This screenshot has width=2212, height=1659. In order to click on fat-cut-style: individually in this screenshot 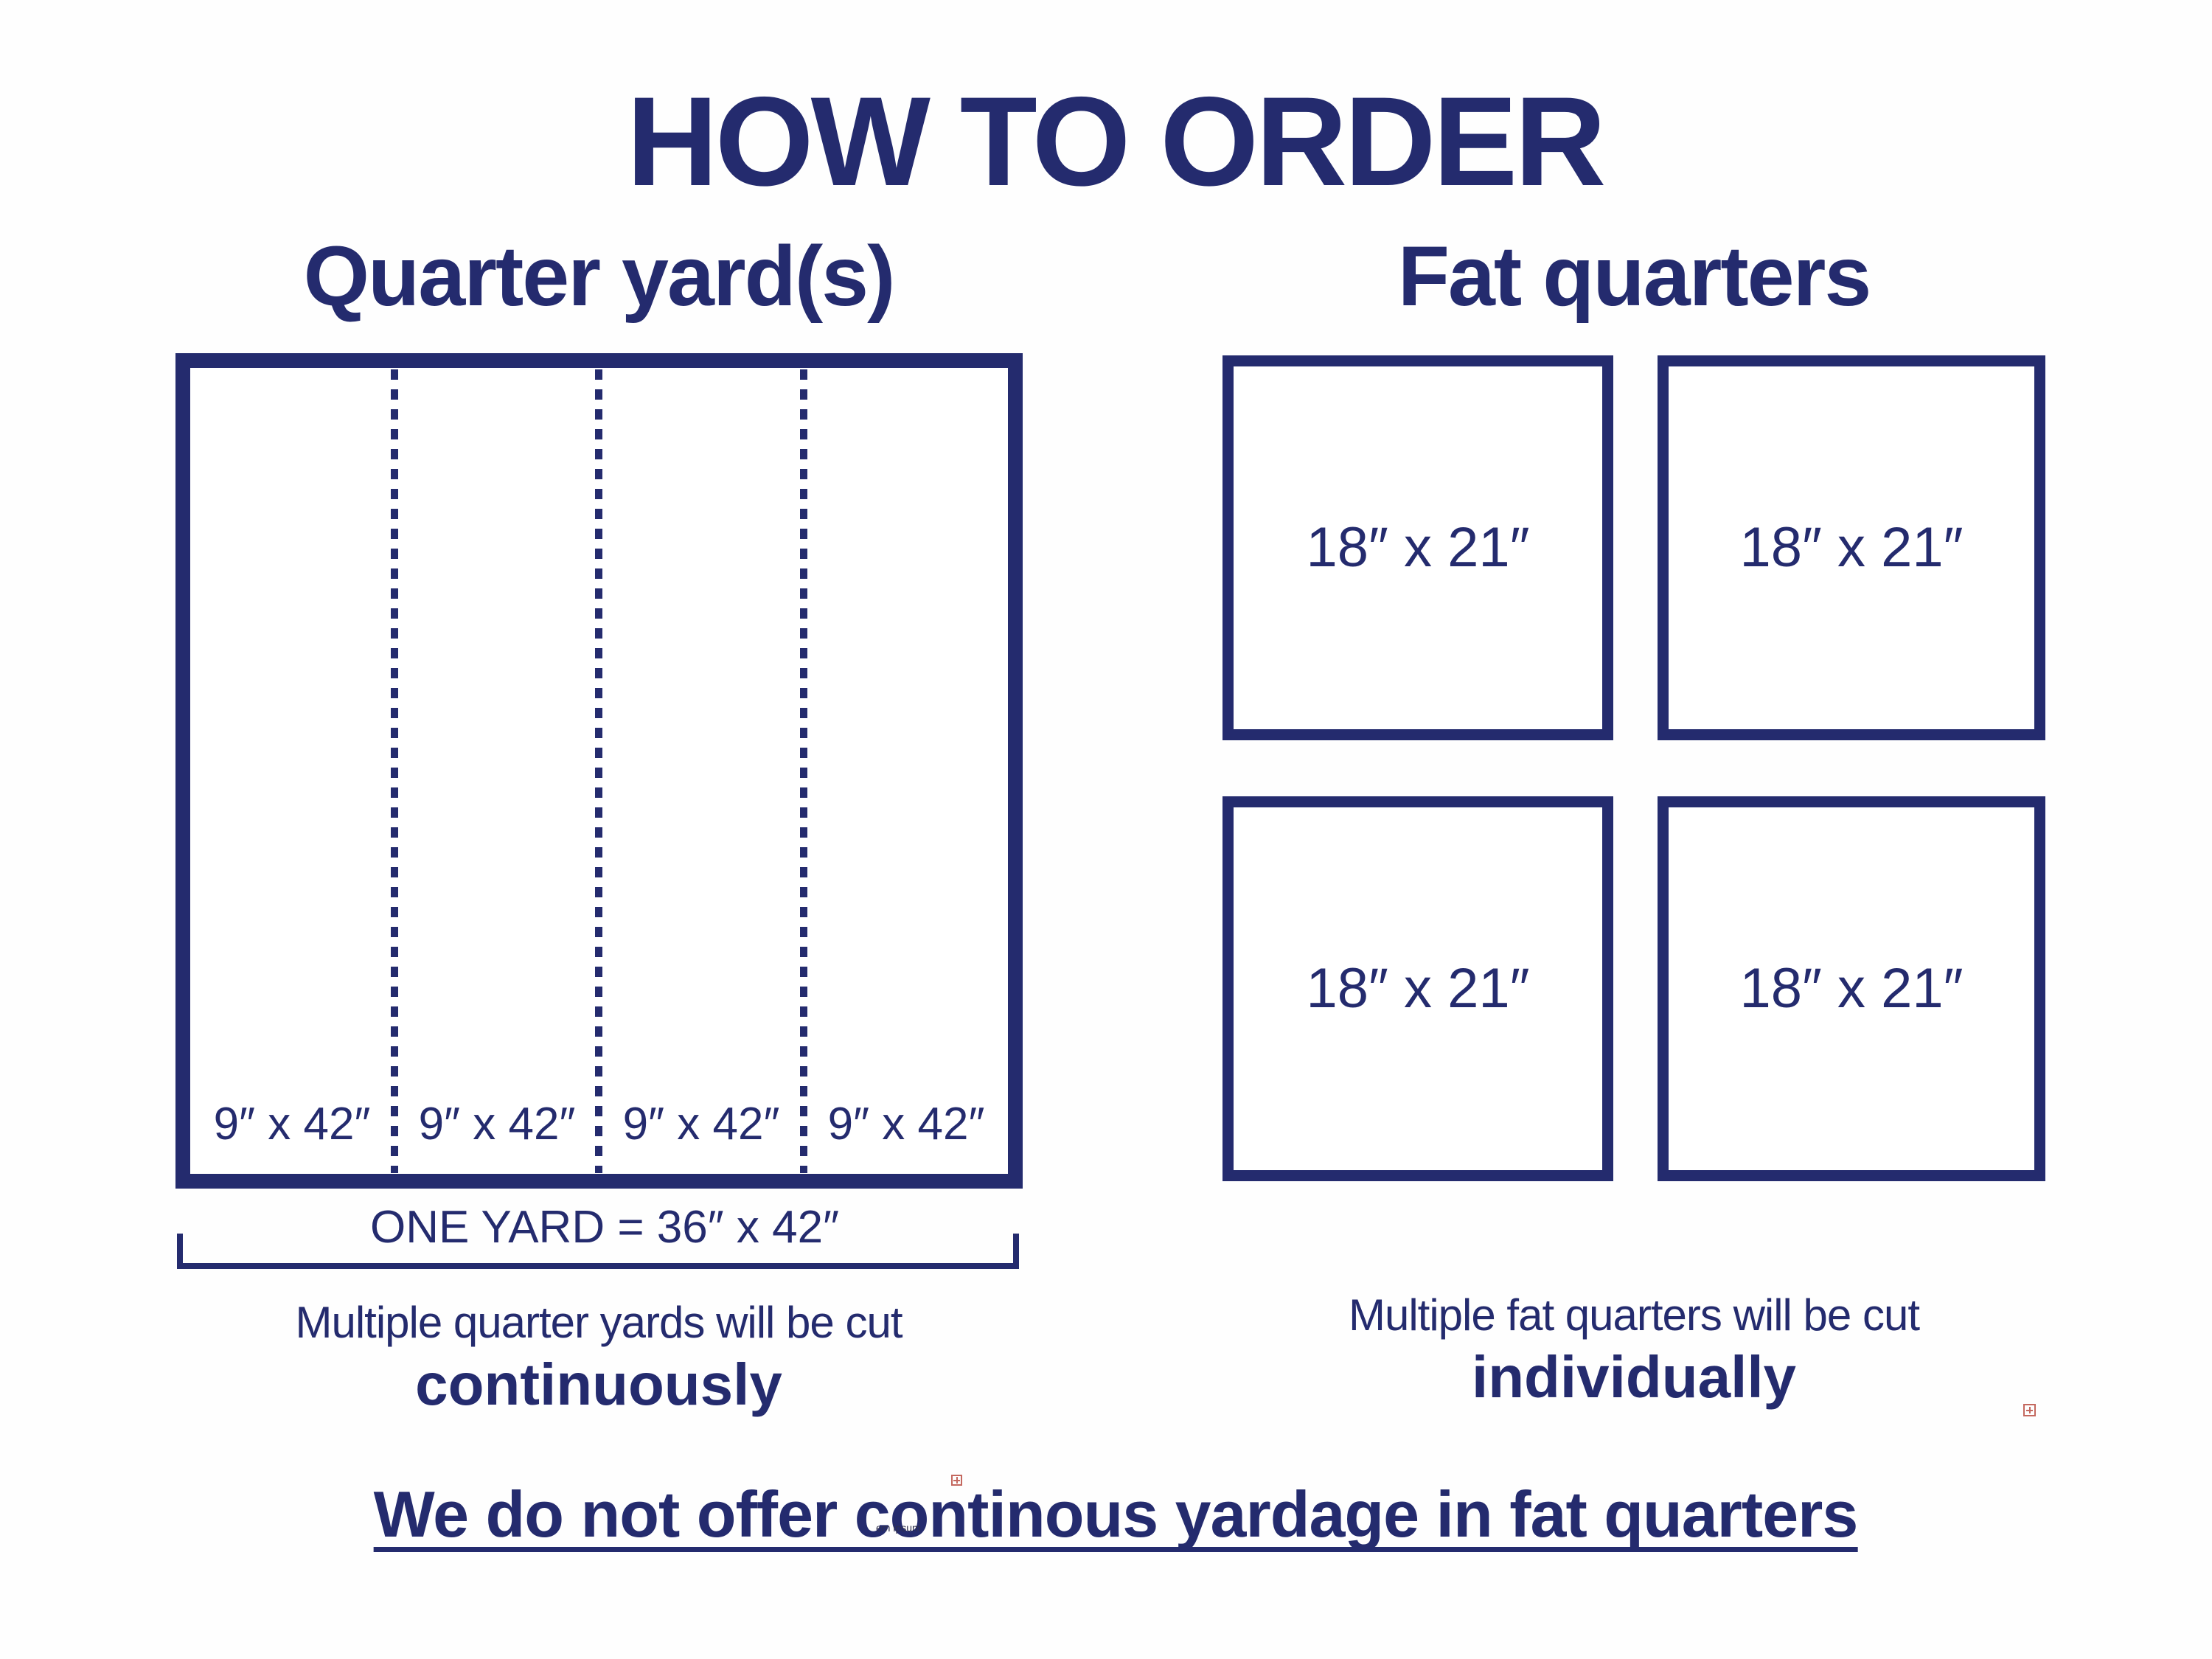, I will do `click(1634, 1377)`.